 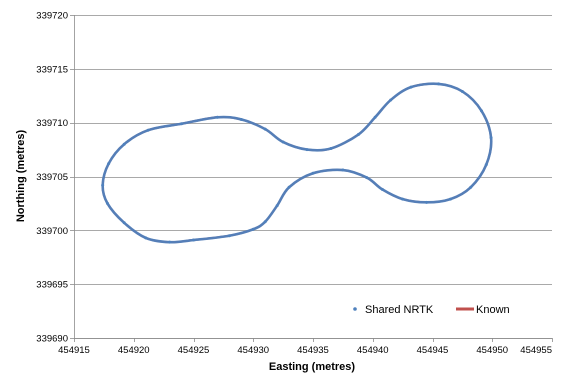 What do you see at coordinates (312, 367) in the screenshot?
I see `x-axis-title: Easting (metres)` at bounding box center [312, 367].